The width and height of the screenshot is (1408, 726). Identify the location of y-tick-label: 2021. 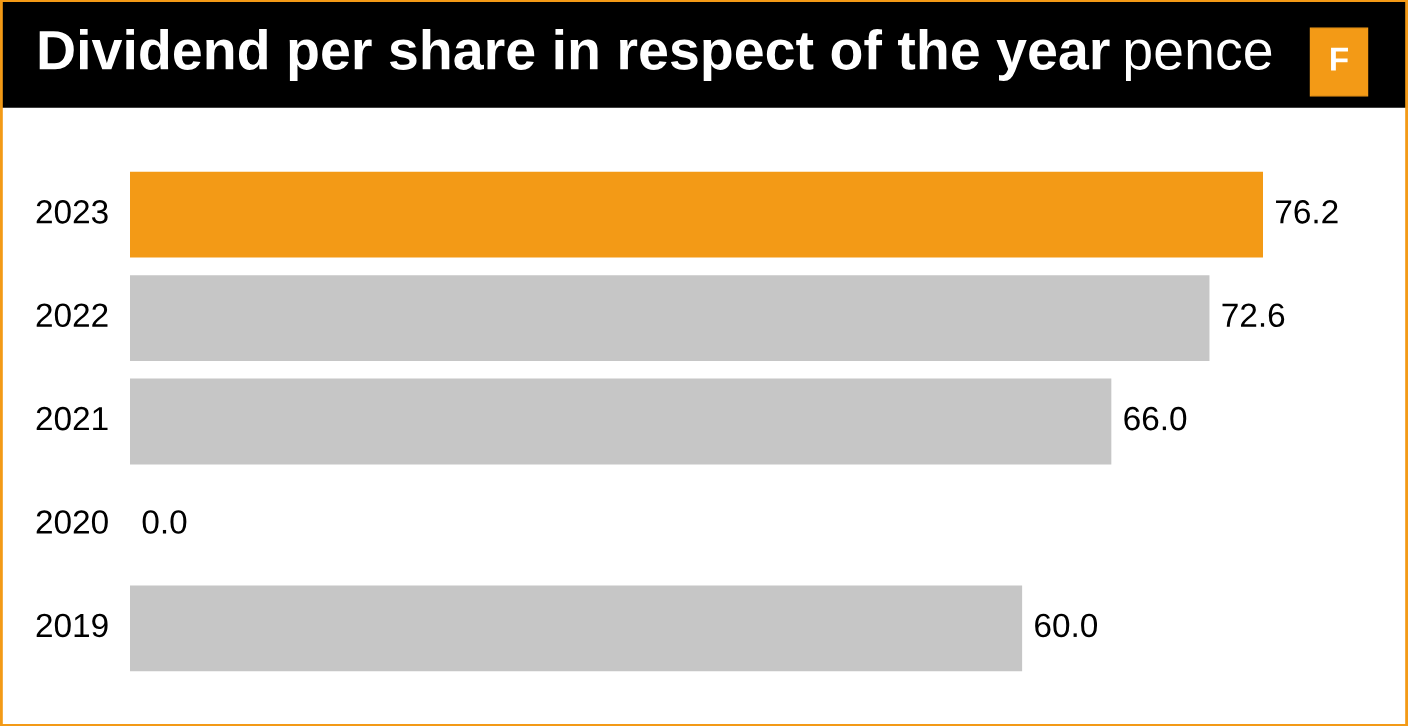
(72, 418).